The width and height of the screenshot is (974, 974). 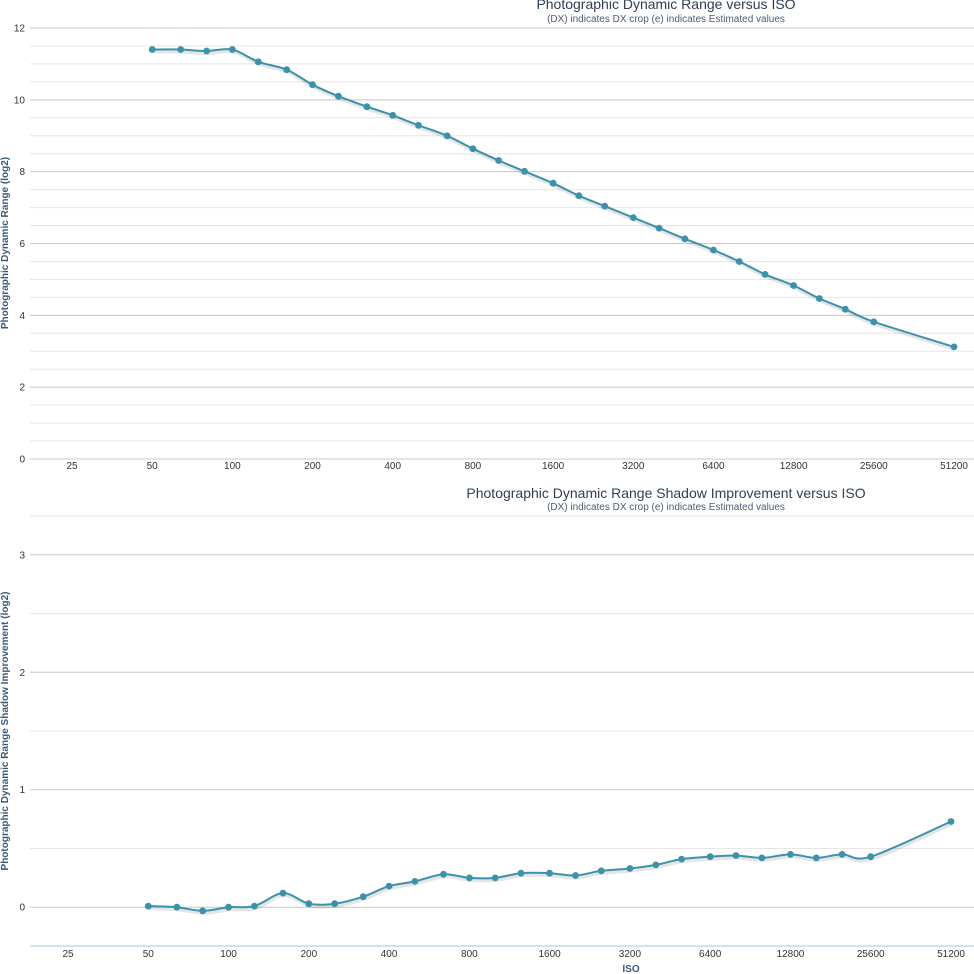 I want to click on y-tick-label: 8, so click(x=22, y=172).